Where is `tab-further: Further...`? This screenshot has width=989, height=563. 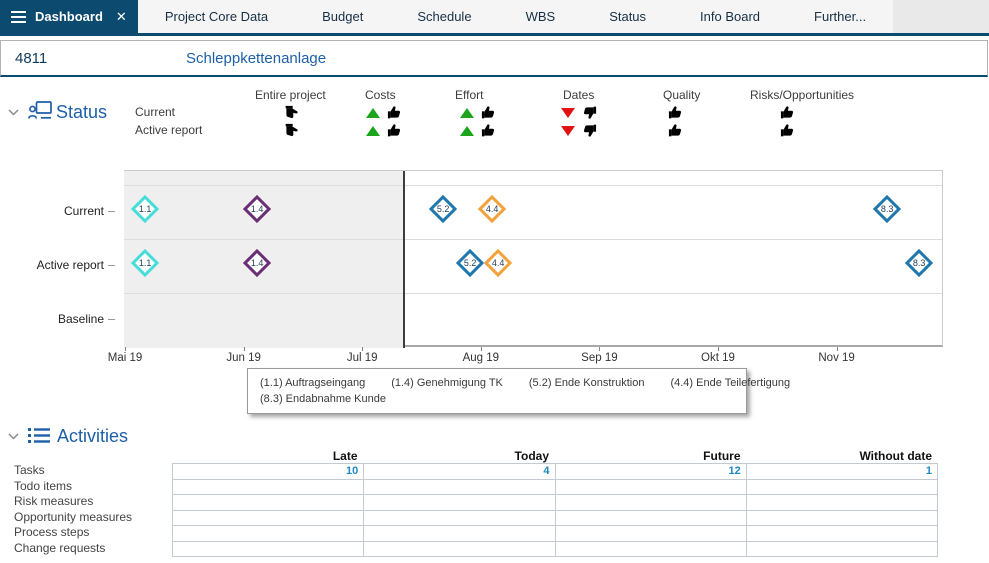
tab-further: Further... is located at coordinates (840, 16).